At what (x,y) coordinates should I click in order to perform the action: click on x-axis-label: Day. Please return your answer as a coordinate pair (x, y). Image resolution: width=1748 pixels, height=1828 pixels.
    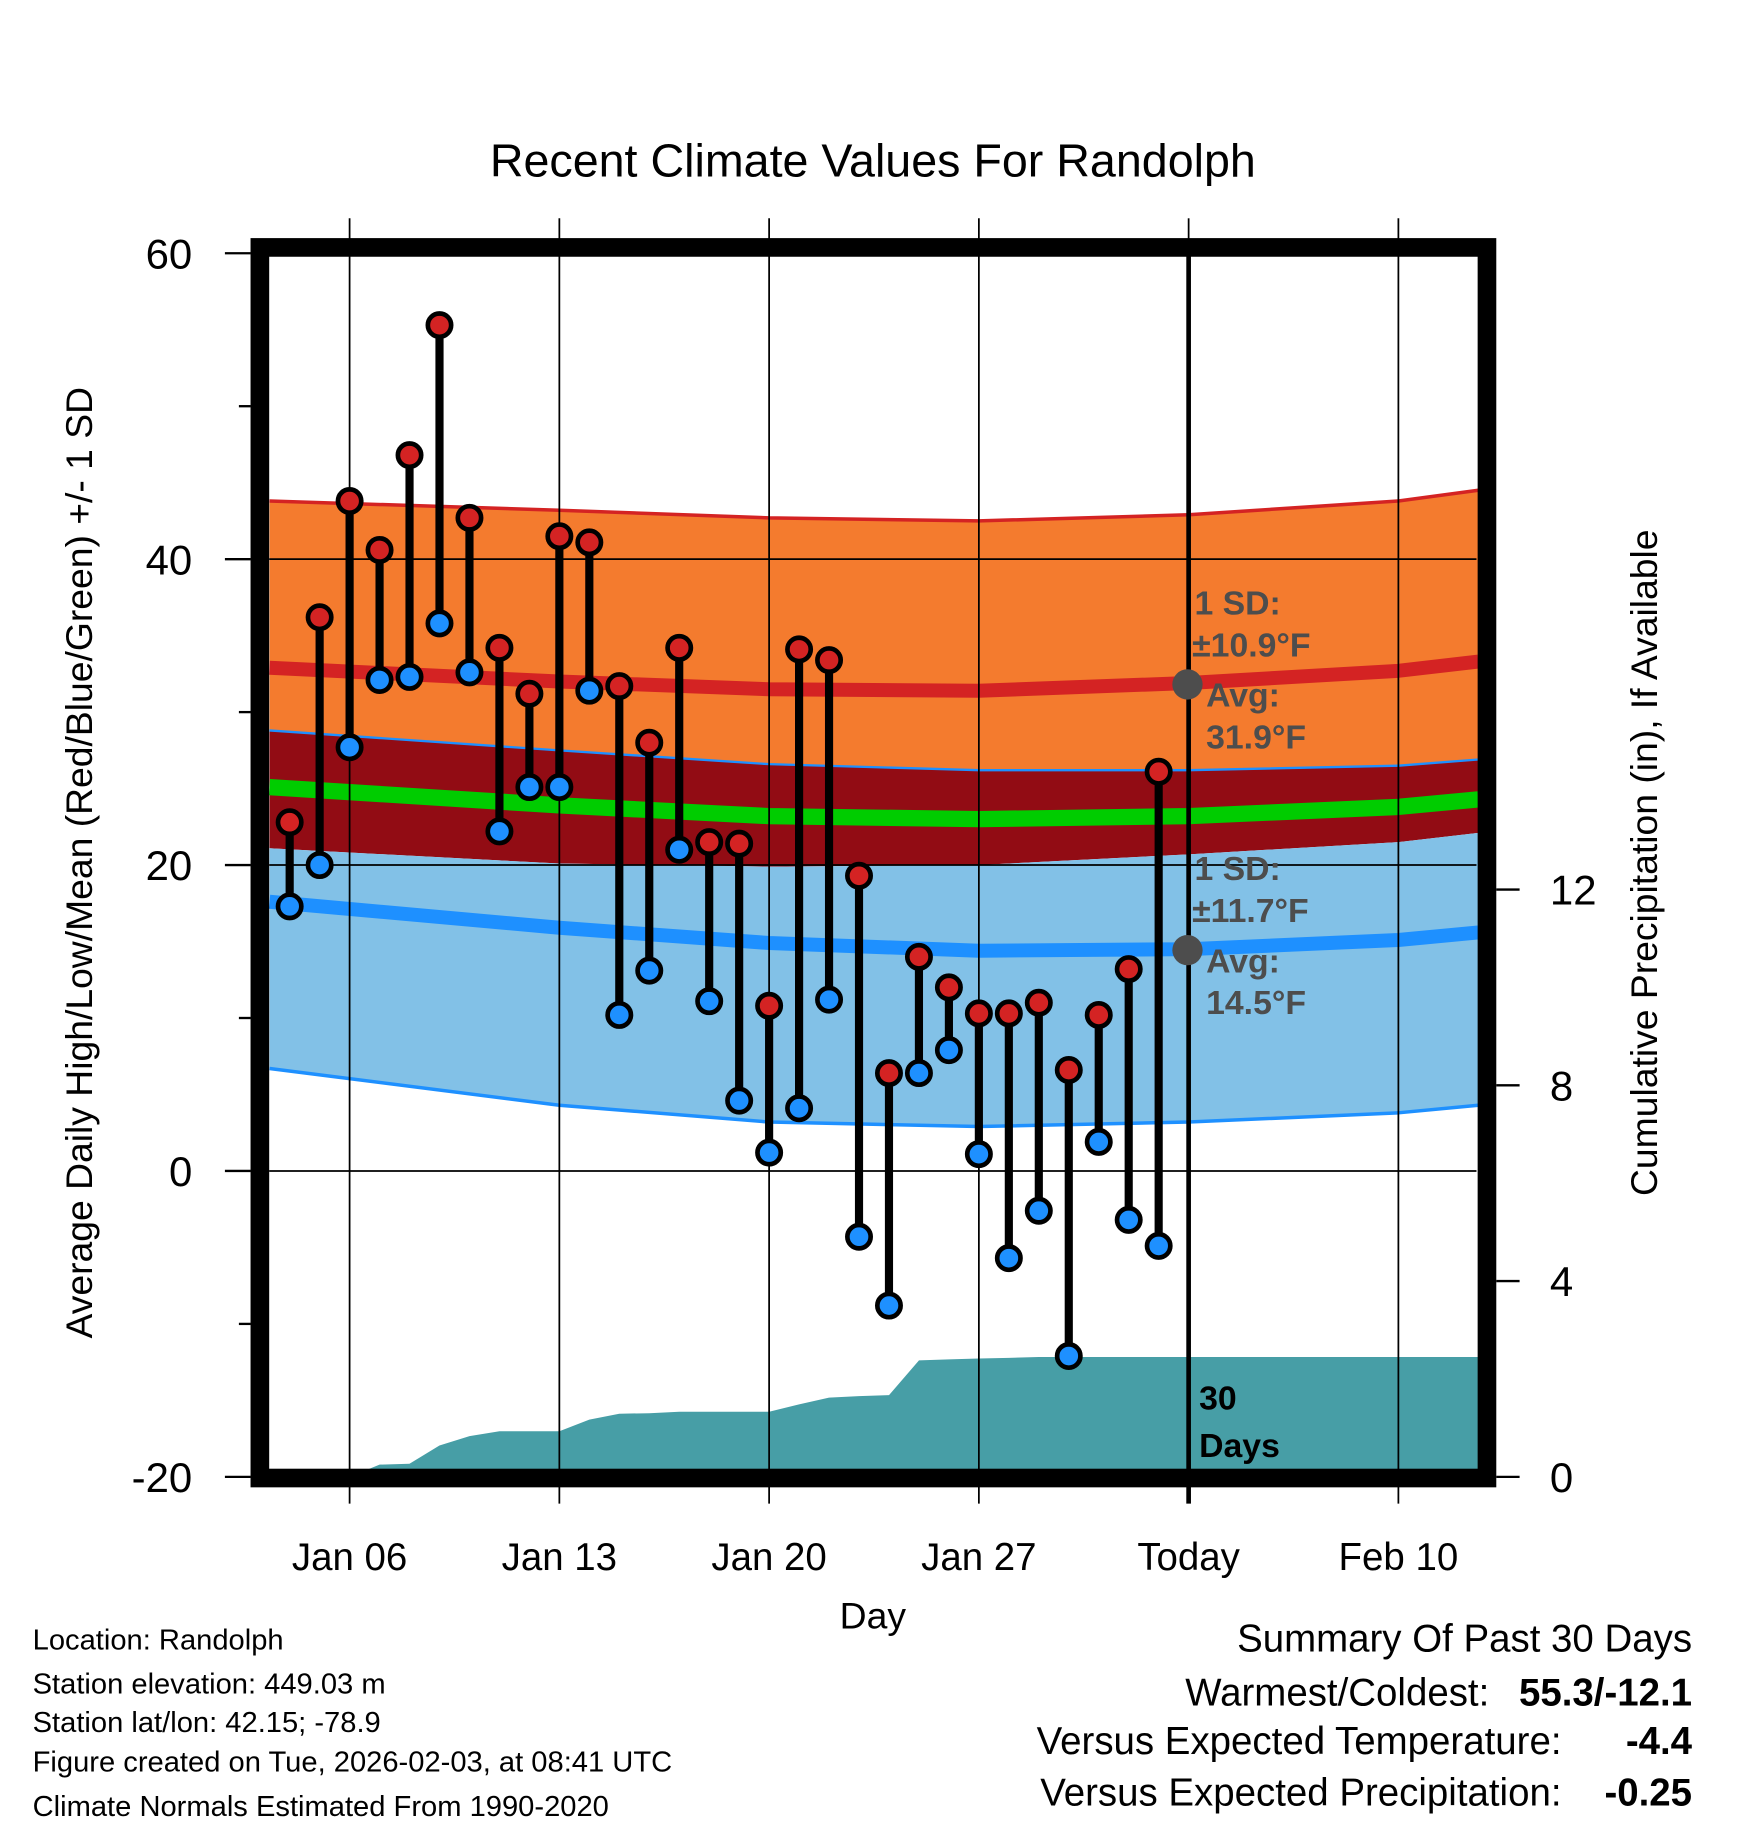
    Looking at the image, I should click on (873, 1615).